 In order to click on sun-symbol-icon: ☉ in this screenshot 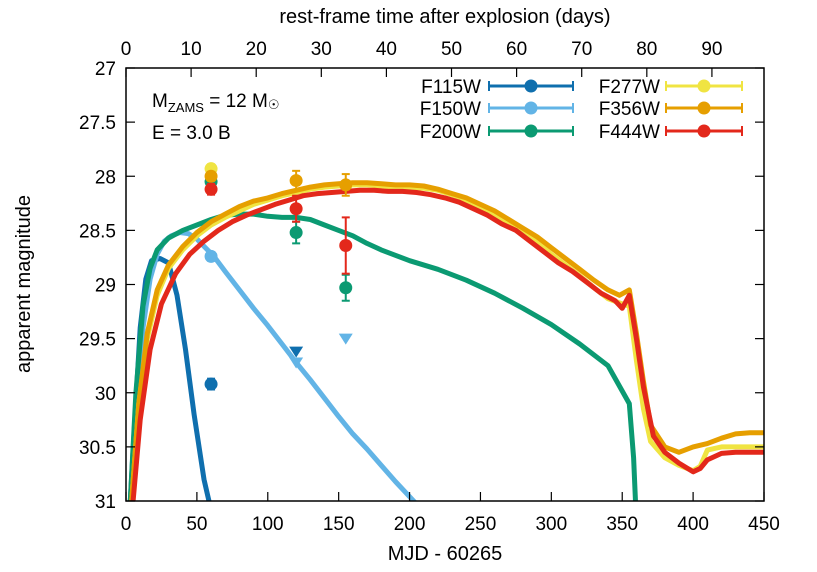, I will do `click(274, 104)`.